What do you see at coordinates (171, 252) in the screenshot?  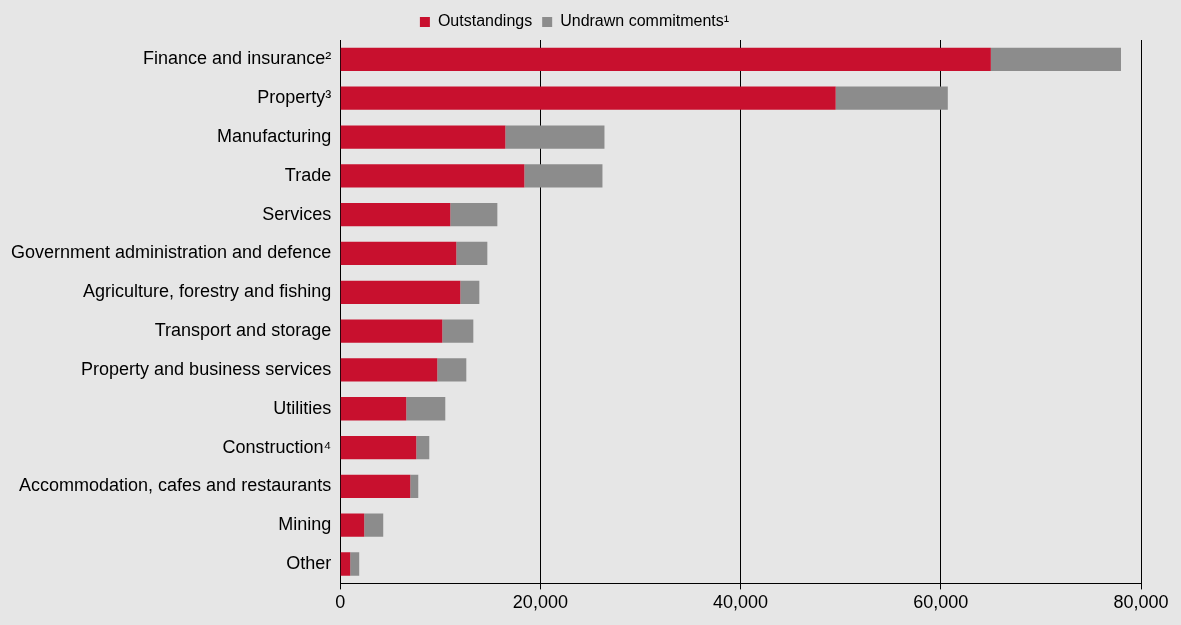 I see `y-tick-label: Government administration and defence` at bounding box center [171, 252].